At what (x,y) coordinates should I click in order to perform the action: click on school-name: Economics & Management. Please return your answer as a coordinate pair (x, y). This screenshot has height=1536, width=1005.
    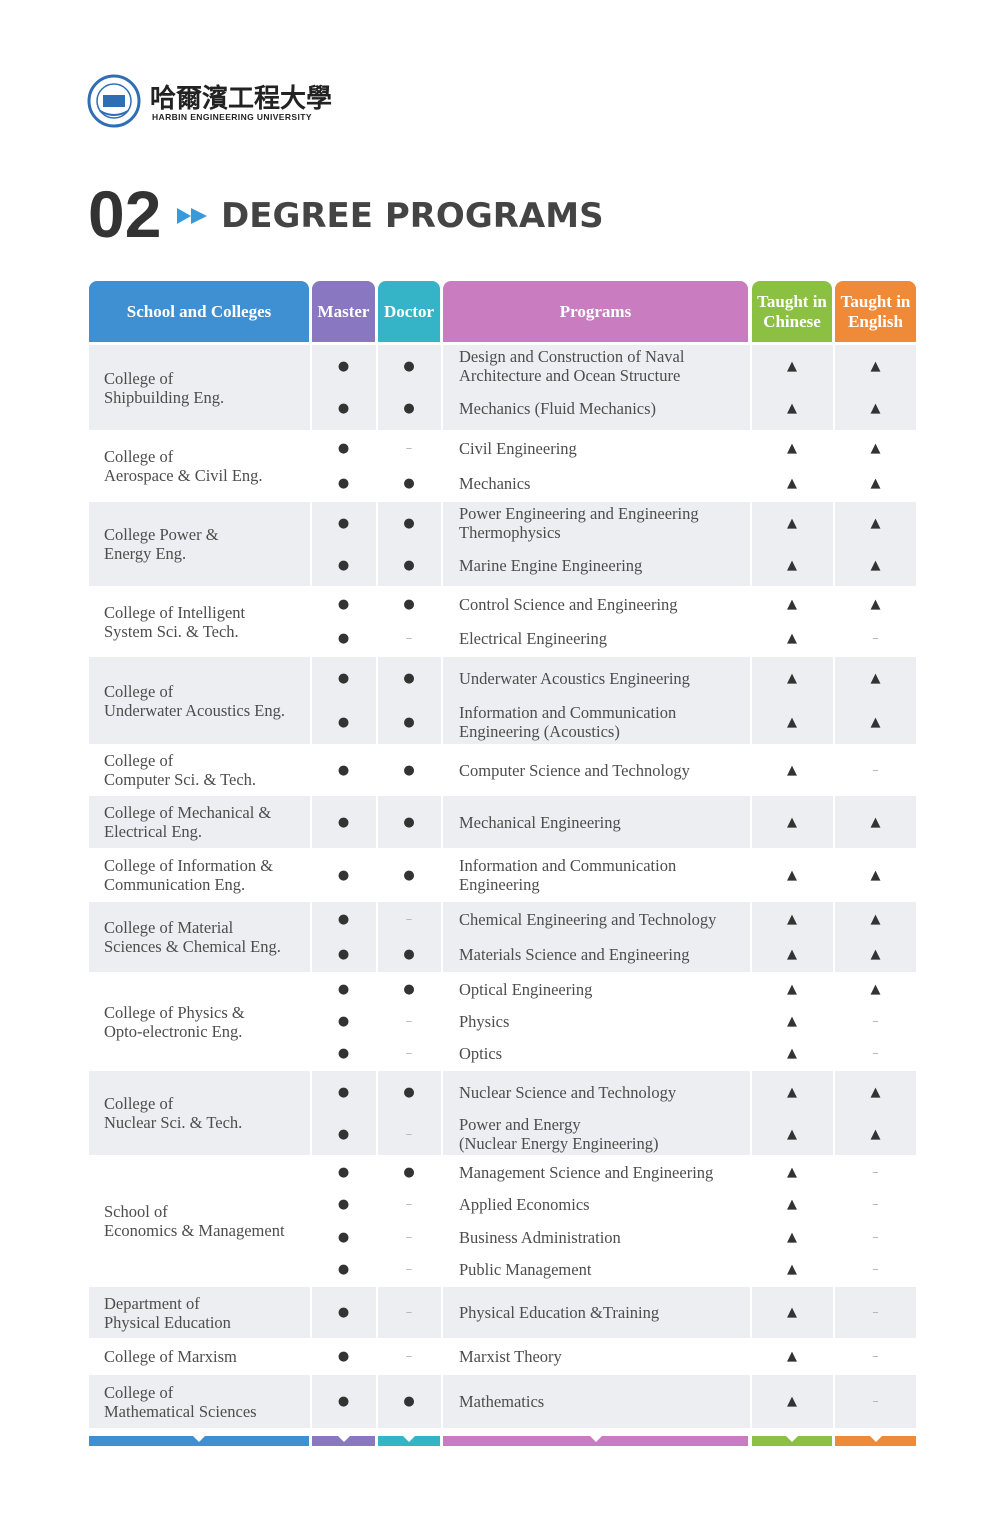
    Looking at the image, I should click on (194, 1230).